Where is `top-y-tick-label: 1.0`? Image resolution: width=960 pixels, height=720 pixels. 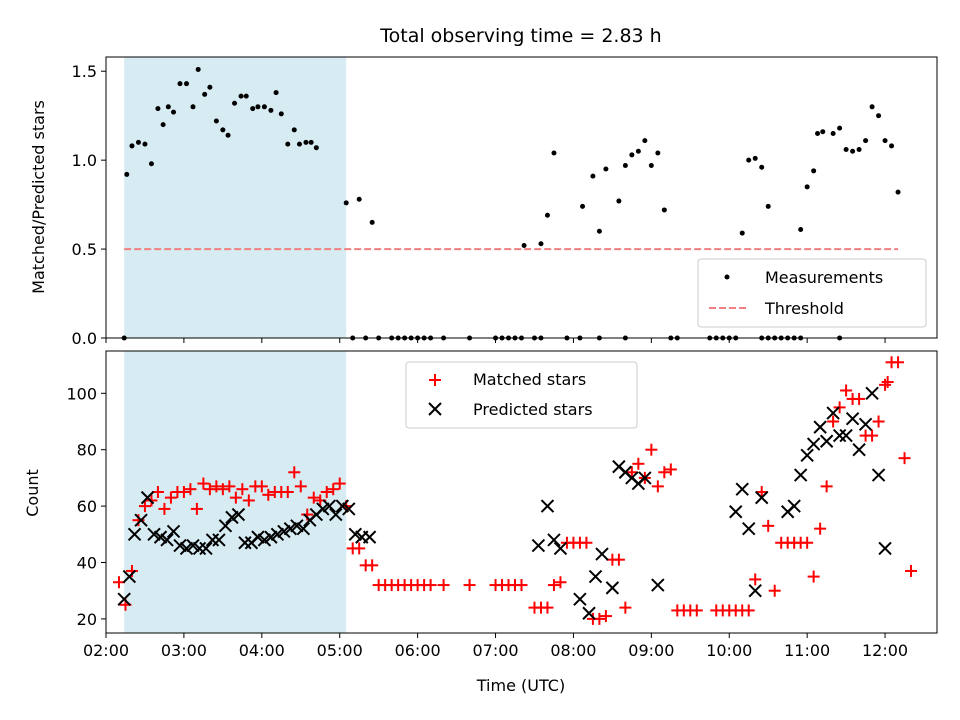 top-y-tick-label: 1.0 is located at coordinates (84, 160).